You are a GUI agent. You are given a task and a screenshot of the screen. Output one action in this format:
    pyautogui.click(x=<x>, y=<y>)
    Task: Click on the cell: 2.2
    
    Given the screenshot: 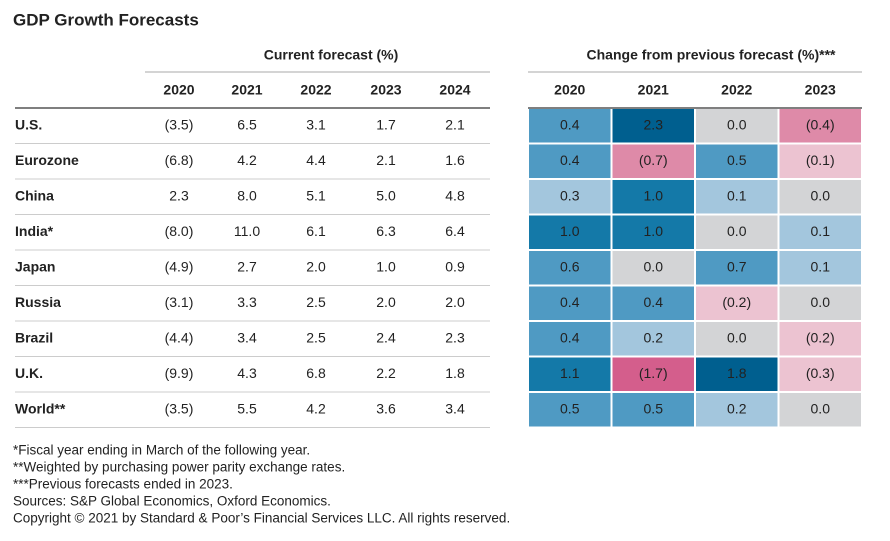 What is the action you would take?
    pyautogui.click(x=386, y=373)
    